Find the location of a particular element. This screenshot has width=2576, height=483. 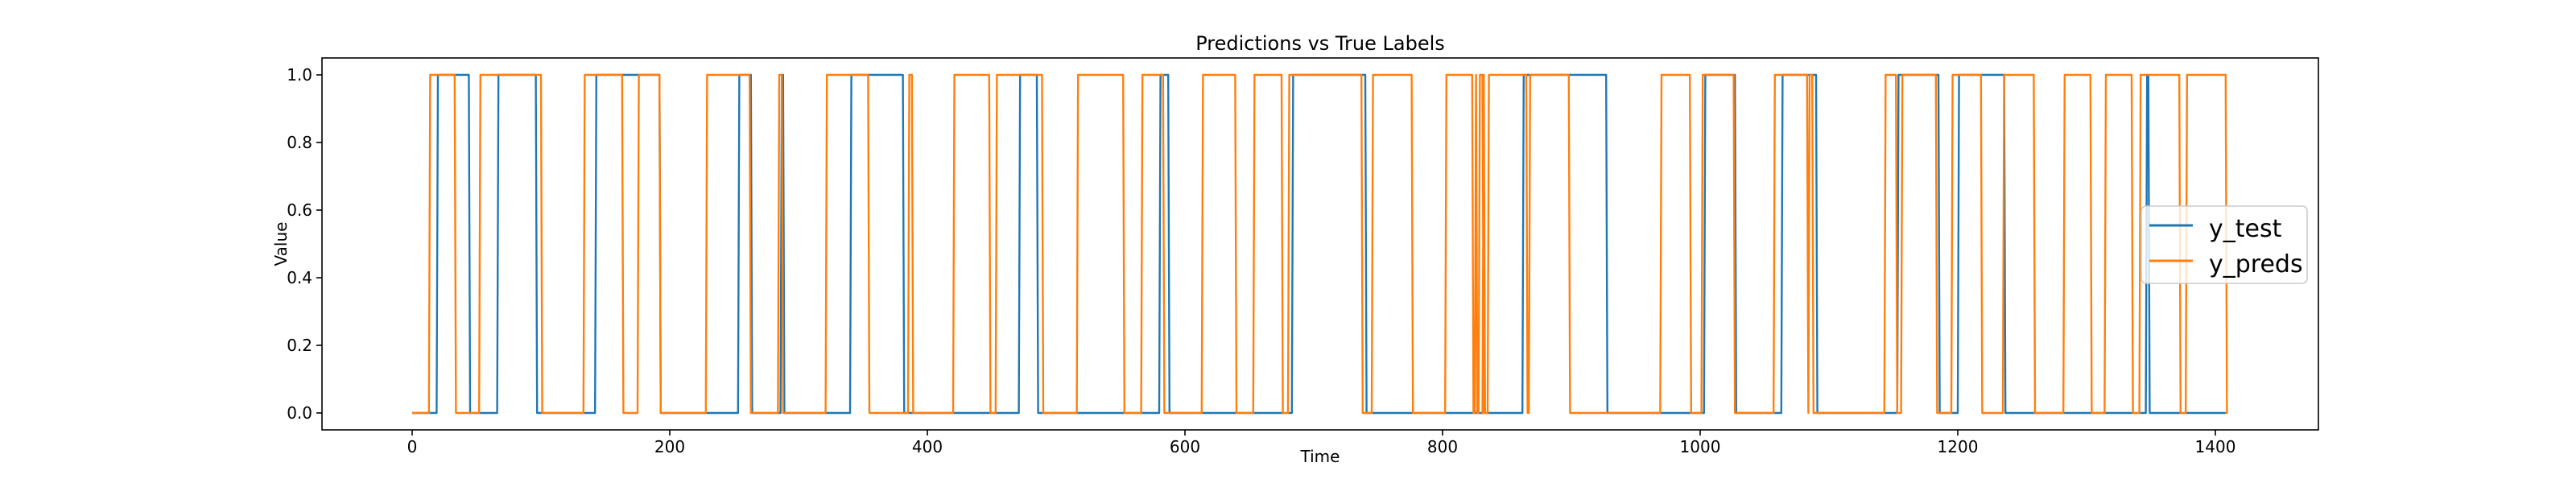

chart-title: Predictions vs True Labels is located at coordinates (1320, 43).